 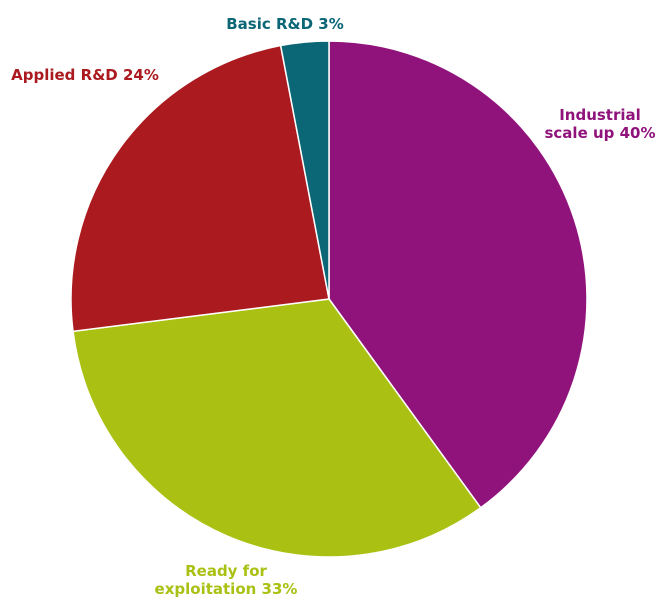 I want to click on slice-label-line: exploitation 33%, so click(x=226, y=589).